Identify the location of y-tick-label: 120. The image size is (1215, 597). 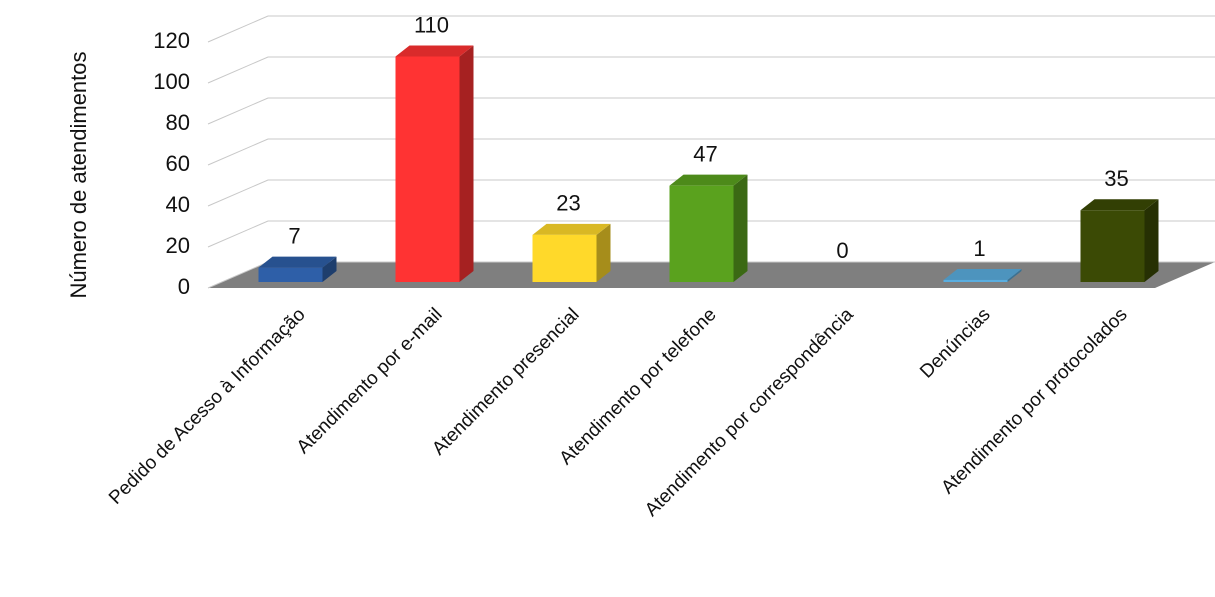
(171, 40).